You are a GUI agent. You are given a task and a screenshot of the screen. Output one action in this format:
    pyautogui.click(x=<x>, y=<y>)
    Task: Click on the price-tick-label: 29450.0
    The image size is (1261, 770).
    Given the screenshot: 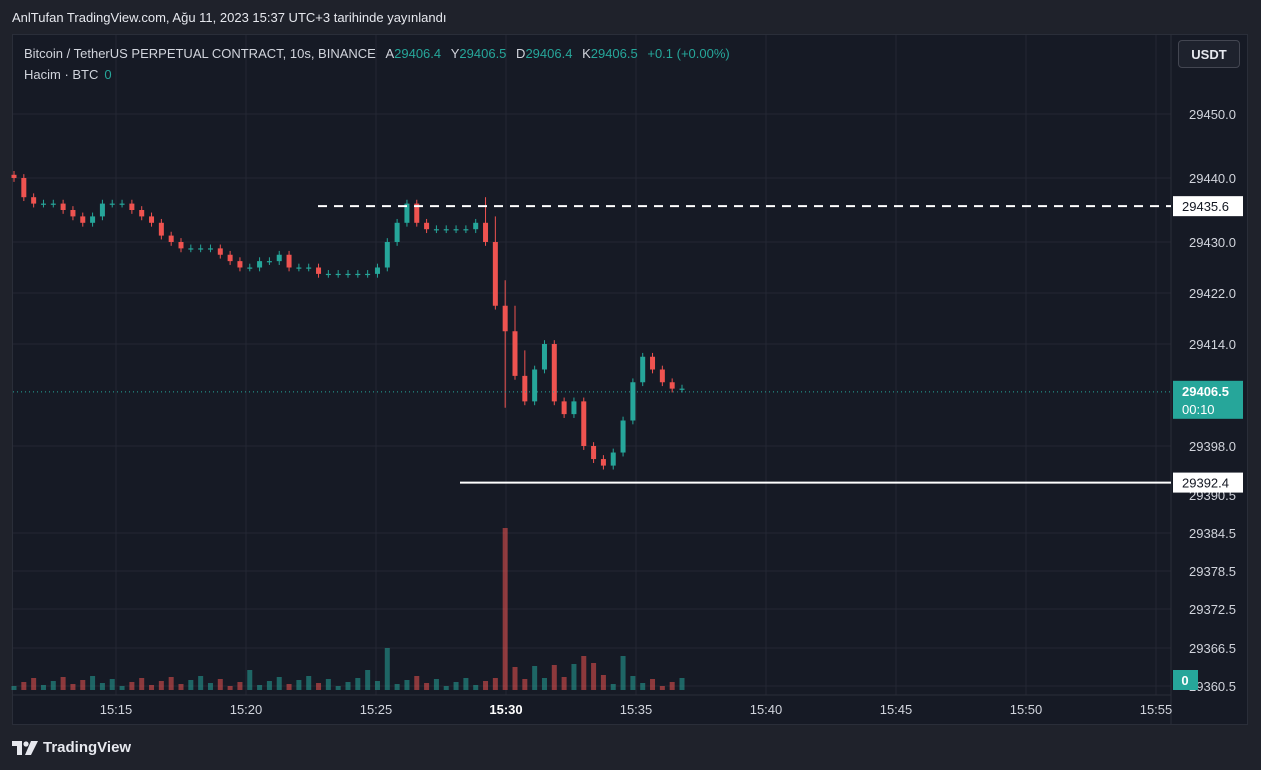 What is the action you would take?
    pyautogui.click(x=1212, y=114)
    